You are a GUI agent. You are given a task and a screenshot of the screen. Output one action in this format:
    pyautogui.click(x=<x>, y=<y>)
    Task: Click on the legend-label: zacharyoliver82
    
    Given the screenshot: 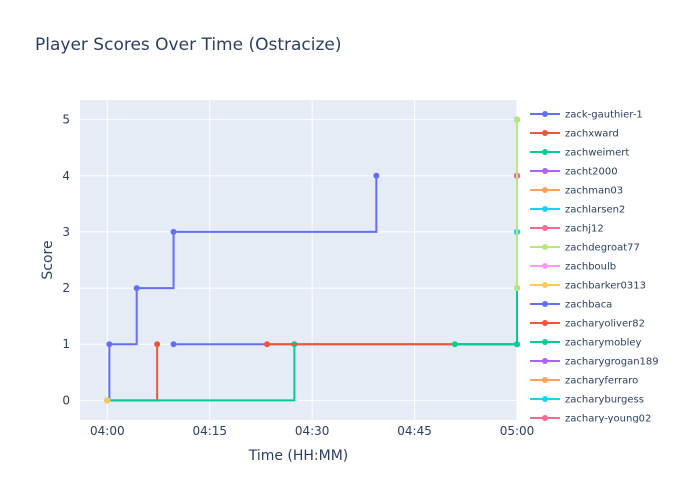 What is the action you would take?
    pyautogui.click(x=605, y=324)
    